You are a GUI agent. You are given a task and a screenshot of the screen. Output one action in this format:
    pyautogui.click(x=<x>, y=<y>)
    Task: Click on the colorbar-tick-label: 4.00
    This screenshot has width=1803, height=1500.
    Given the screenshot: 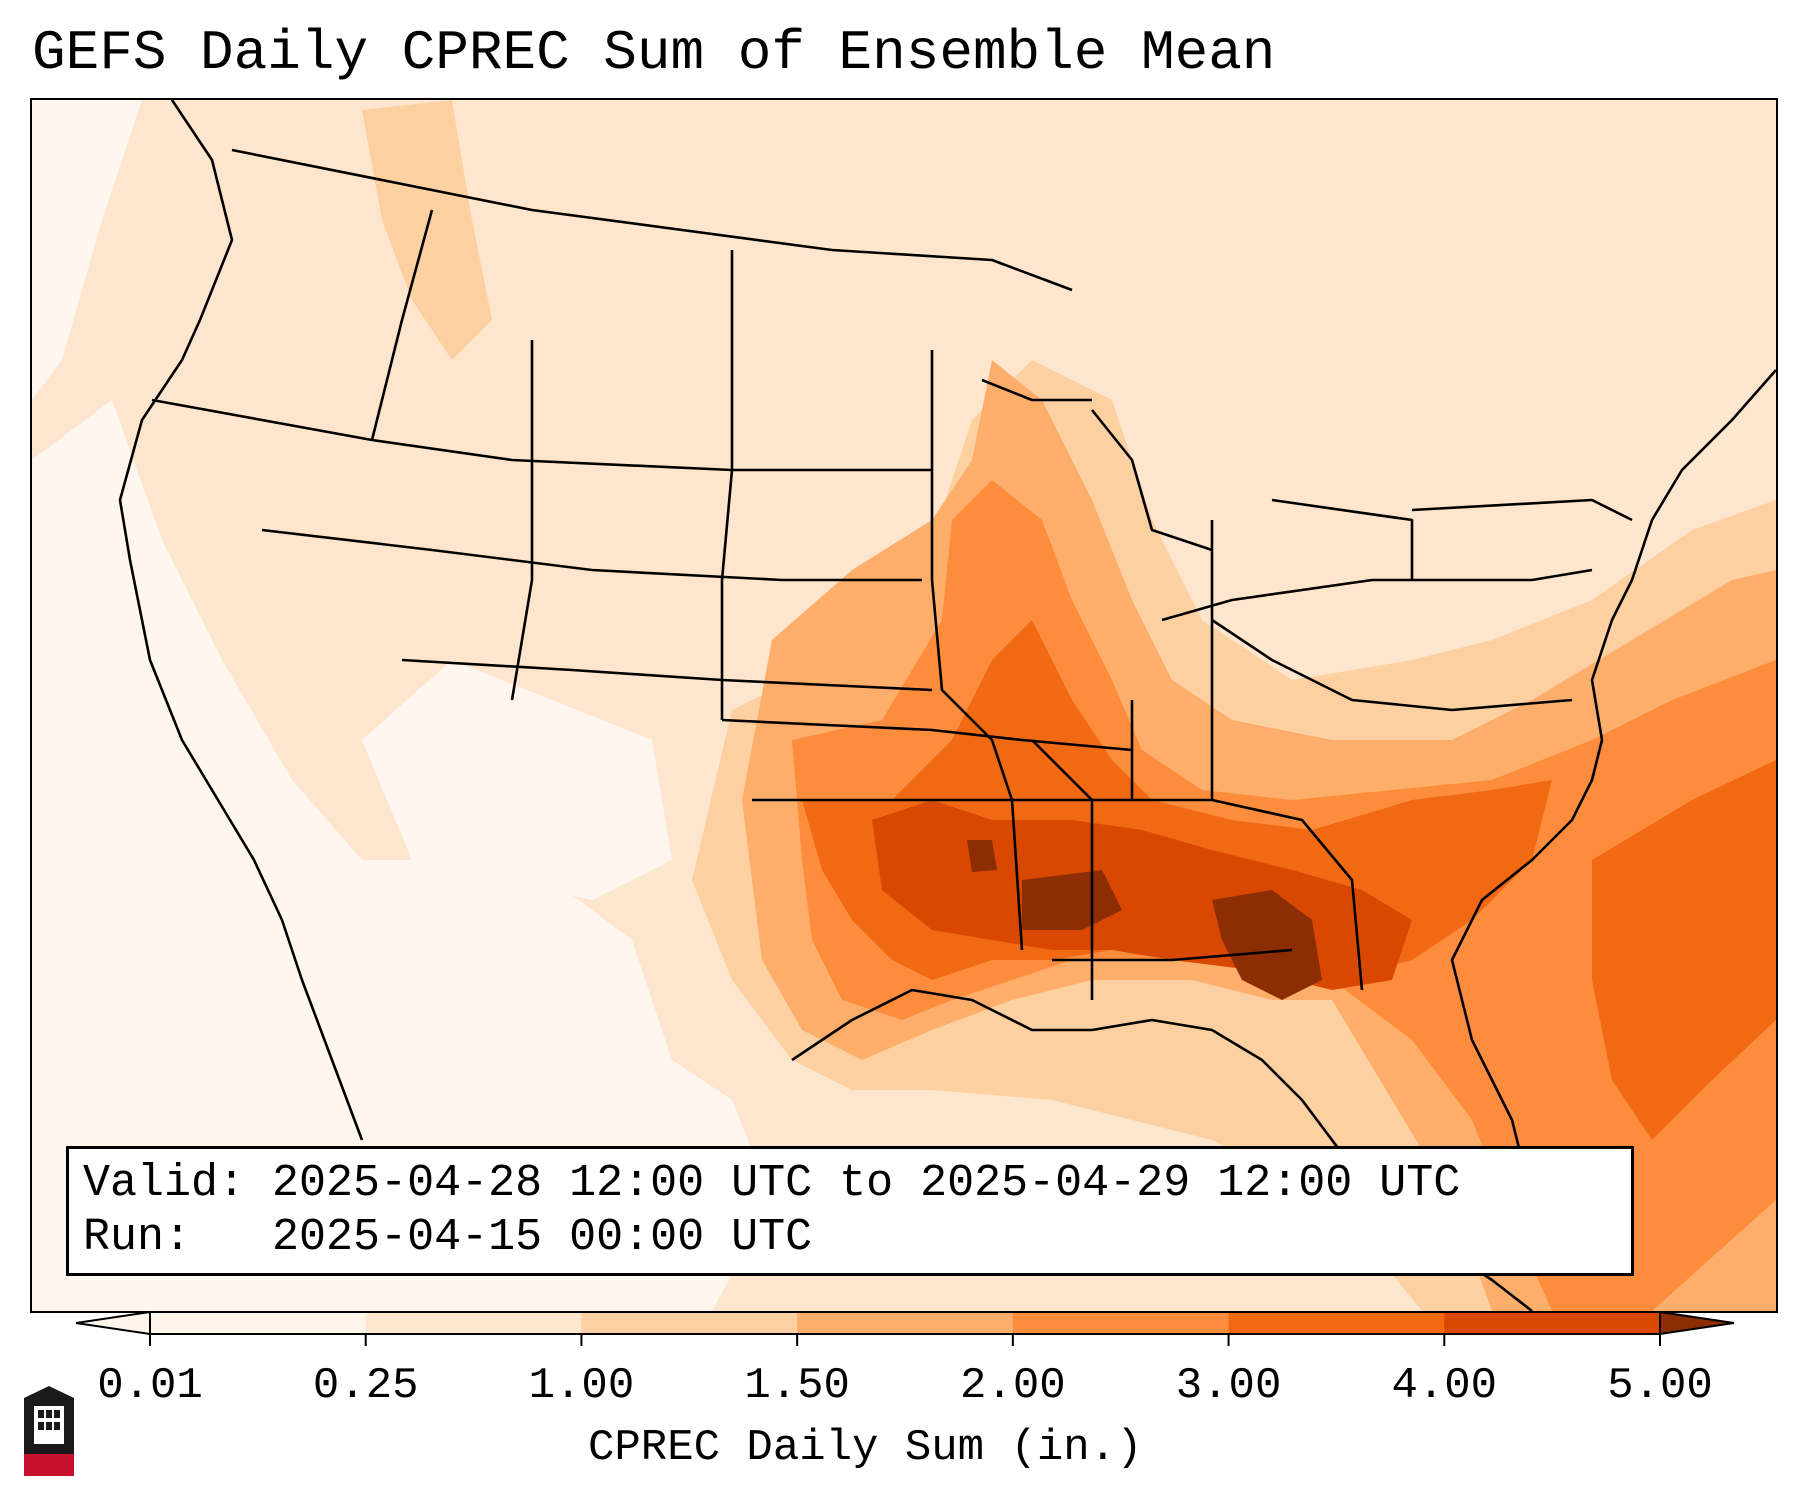 What is the action you would take?
    pyautogui.click(x=1444, y=1386)
    